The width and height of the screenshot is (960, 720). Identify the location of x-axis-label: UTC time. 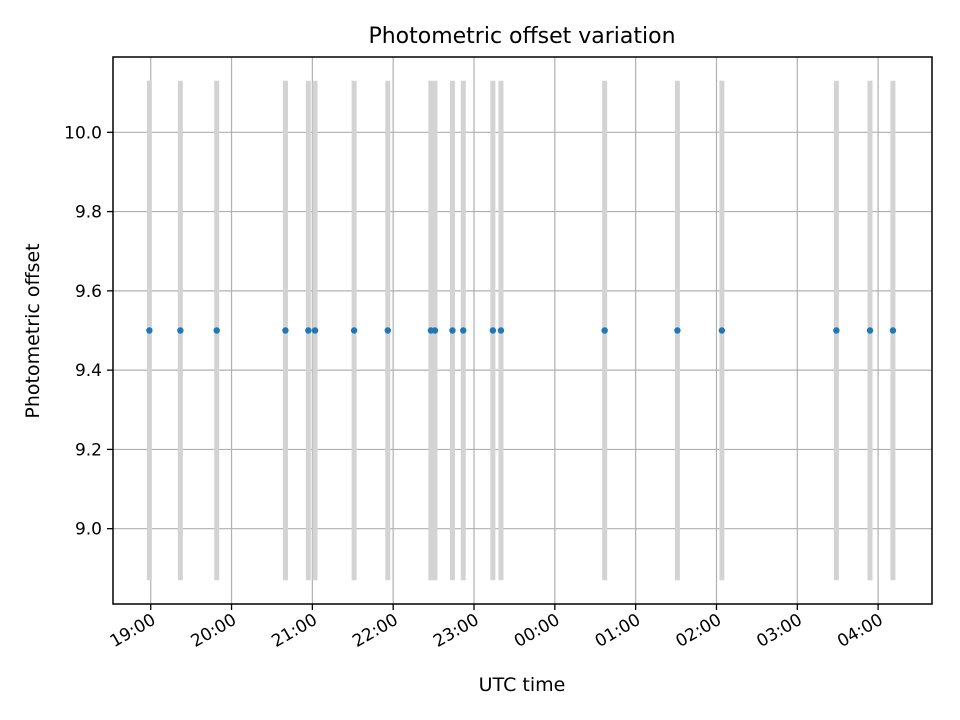
(522, 685).